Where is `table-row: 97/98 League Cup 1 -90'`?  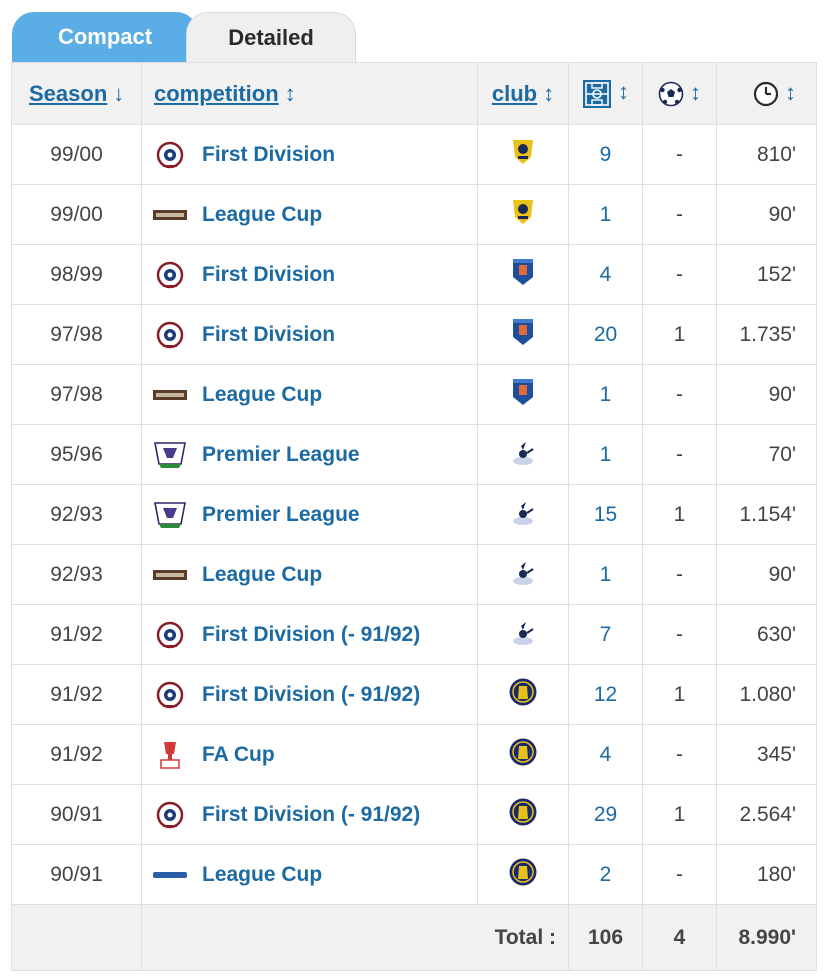 table-row: 97/98 League Cup 1 -90' is located at coordinates (414, 394).